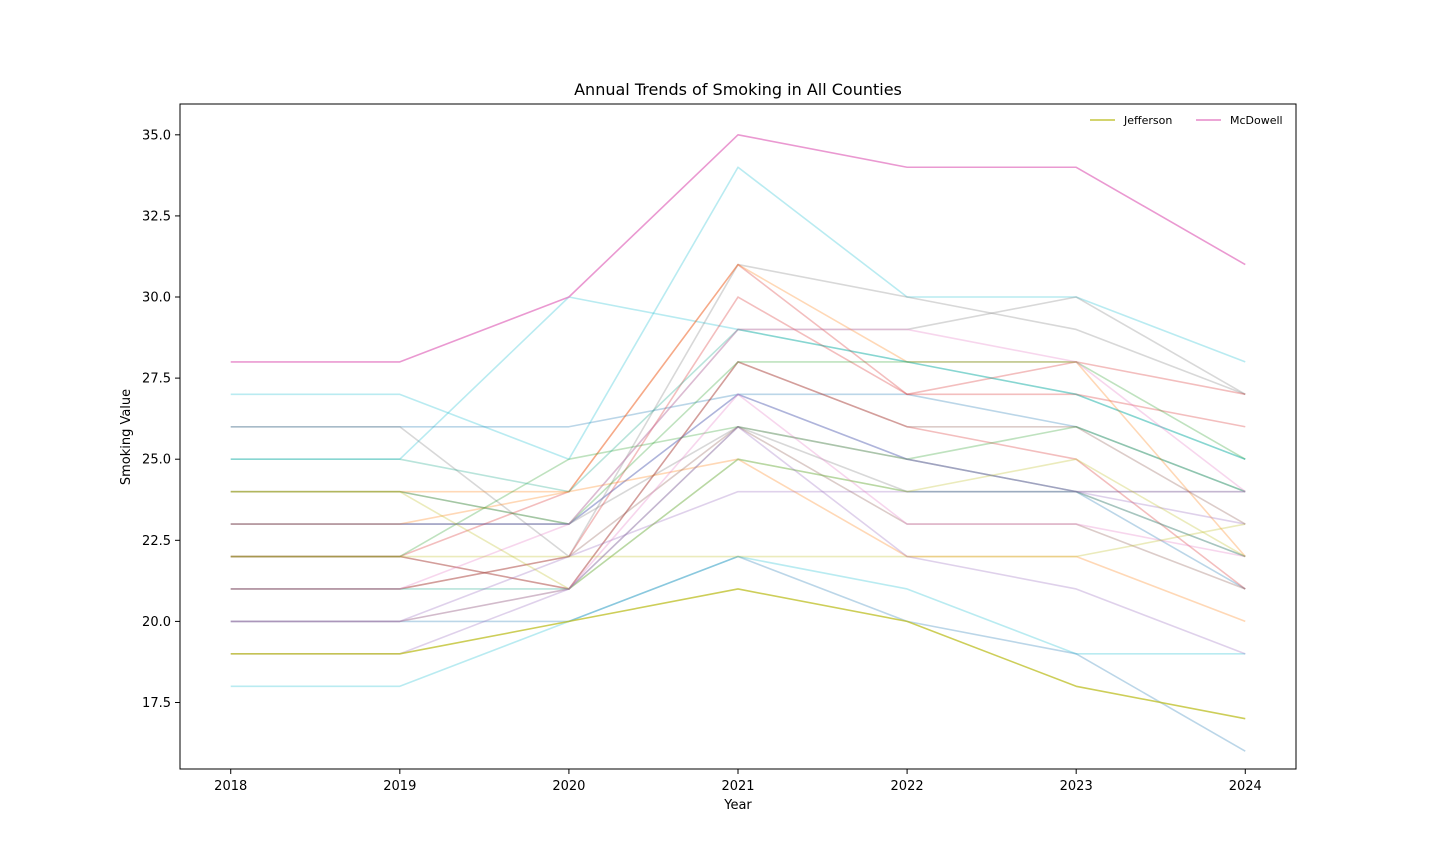 This screenshot has height=868, width=1440. I want to click on x-tick-label: 2022, so click(907, 786).